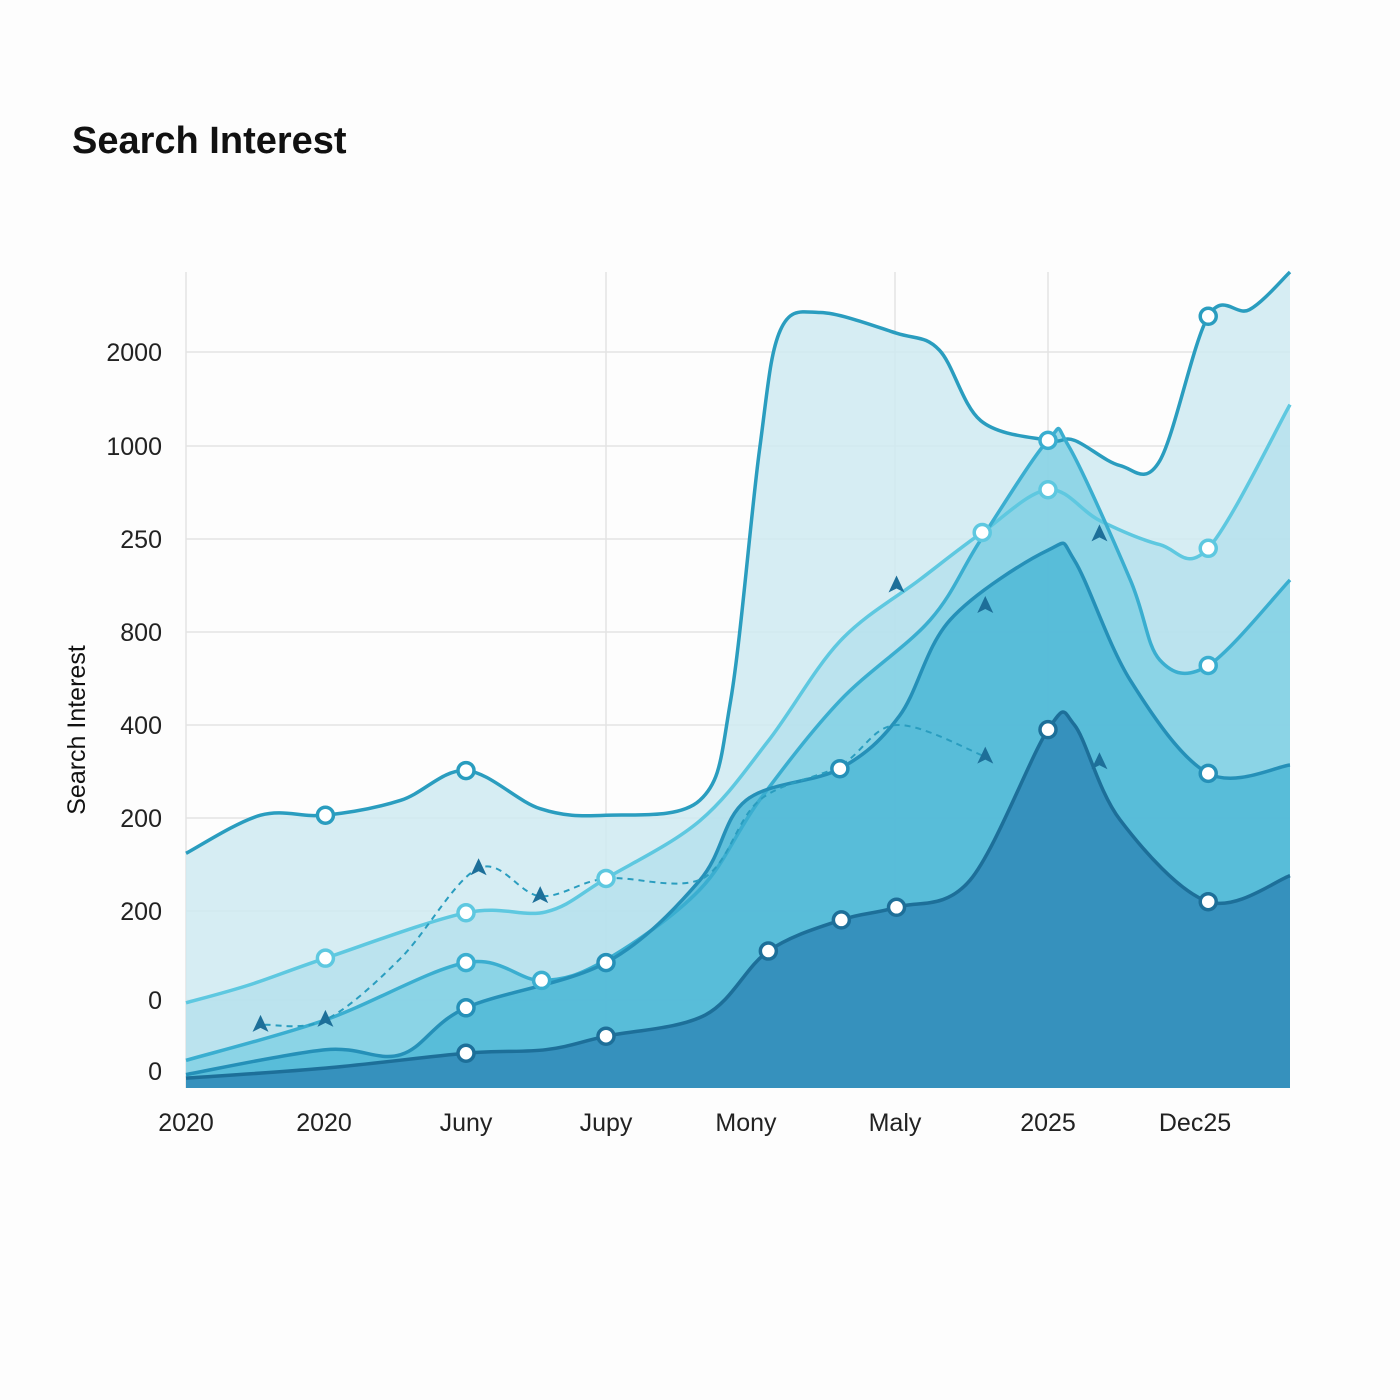  What do you see at coordinates (141, 540) in the screenshot?
I see `y-tick-label: 250` at bounding box center [141, 540].